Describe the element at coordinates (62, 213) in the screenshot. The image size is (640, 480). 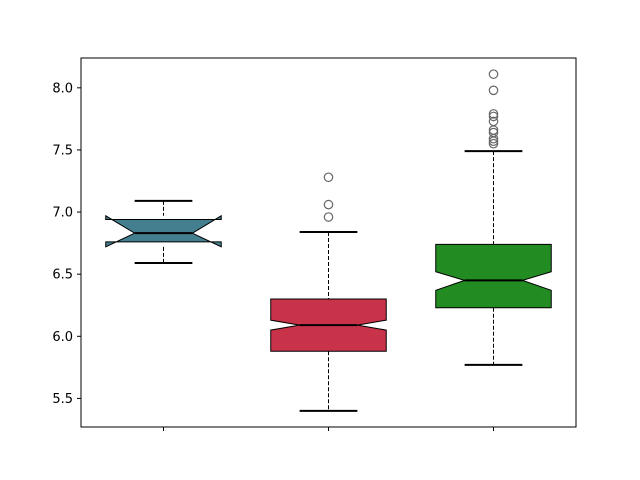
I see `y-tick-label: 7.0` at that location.